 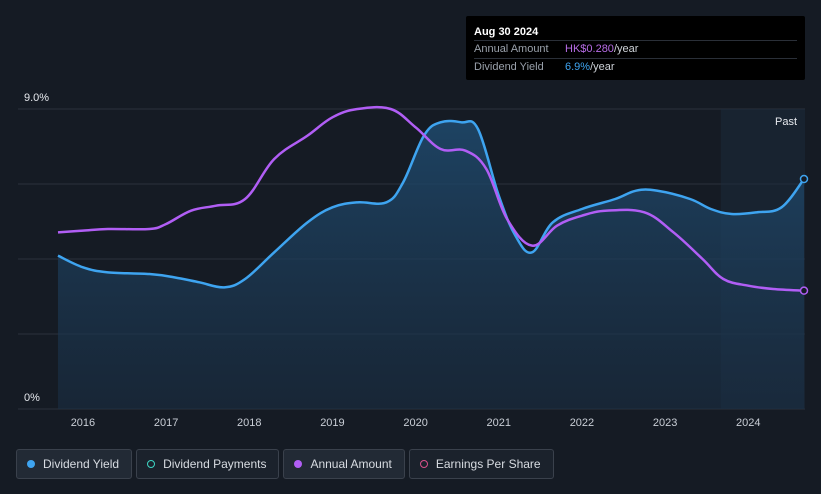 What do you see at coordinates (509, 67) in the screenshot?
I see `tooltip-yield-label: Dividend Yield` at bounding box center [509, 67].